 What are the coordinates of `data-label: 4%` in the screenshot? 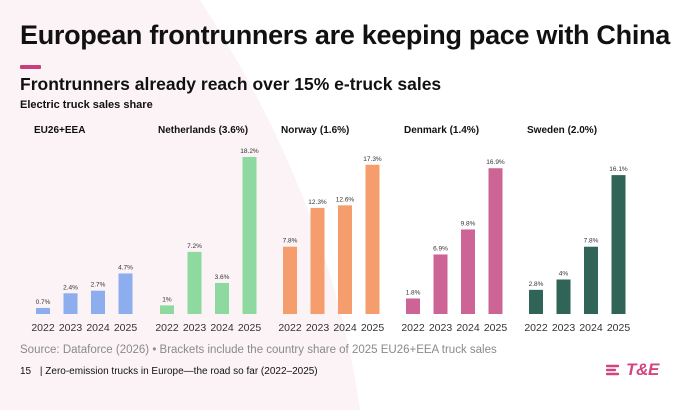 It's located at (564, 273).